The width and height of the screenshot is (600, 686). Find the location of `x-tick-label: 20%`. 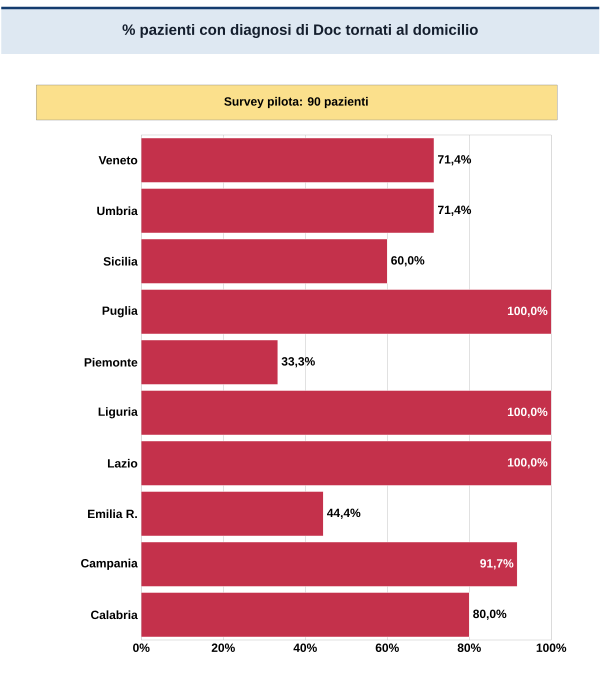

x-tick-label: 20% is located at coordinates (223, 648).